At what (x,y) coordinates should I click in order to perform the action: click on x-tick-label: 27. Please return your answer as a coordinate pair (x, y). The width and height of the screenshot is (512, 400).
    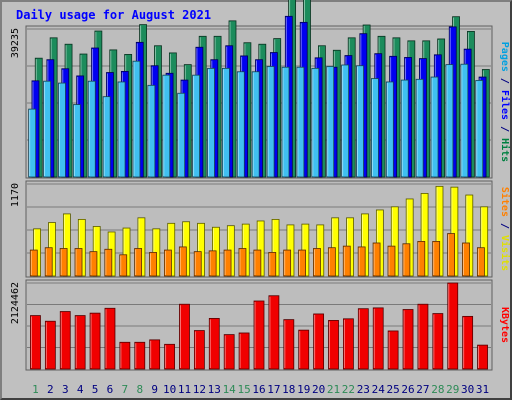
    Looking at the image, I should click on (422, 389).